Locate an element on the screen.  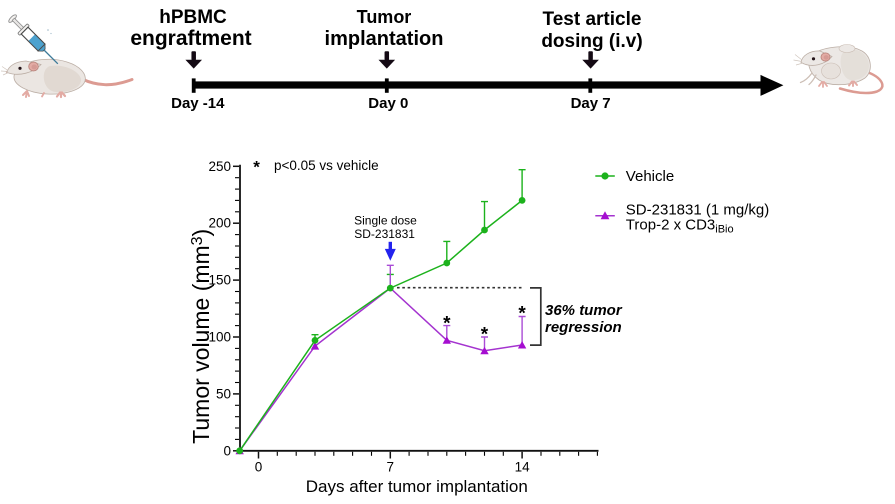
svg-text: 200 is located at coordinates (219, 223).